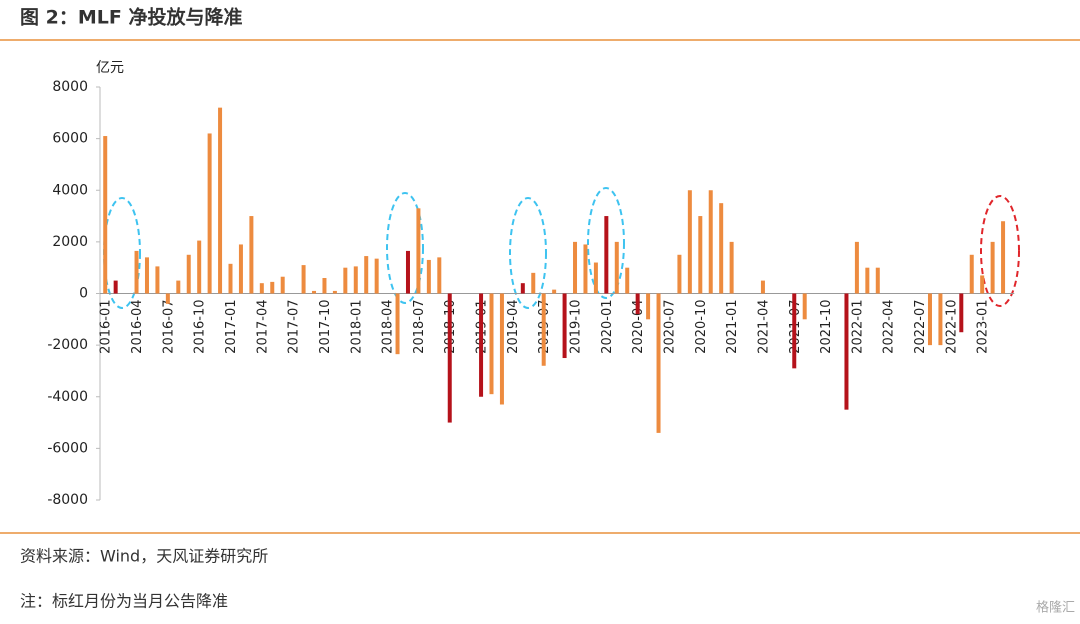  What do you see at coordinates (70, 139) in the screenshot?
I see `y-tick-label: 6000` at bounding box center [70, 139].